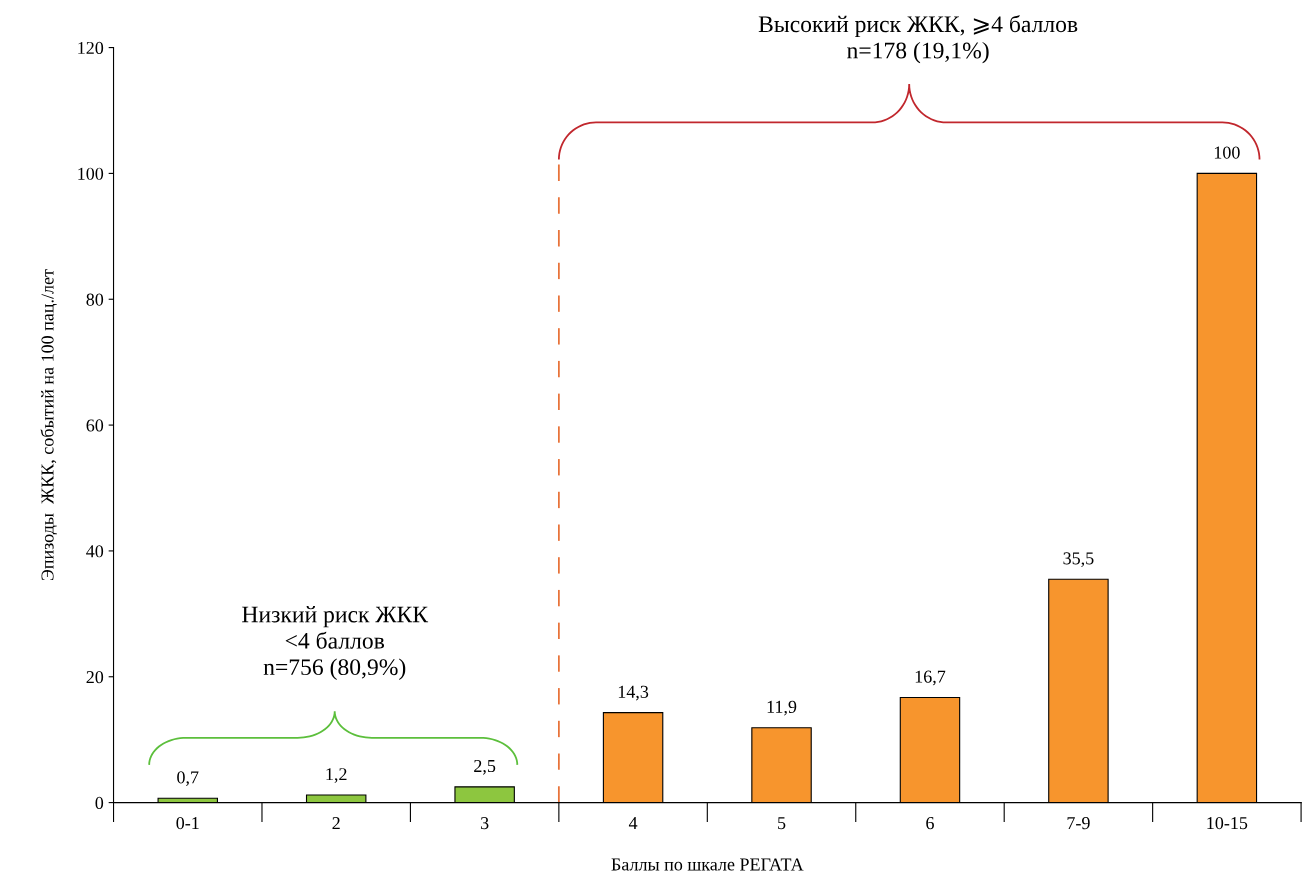 The width and height of the screenshot is (1305, 881). I want to click on x-tick-label: 4, so click(633, 823).